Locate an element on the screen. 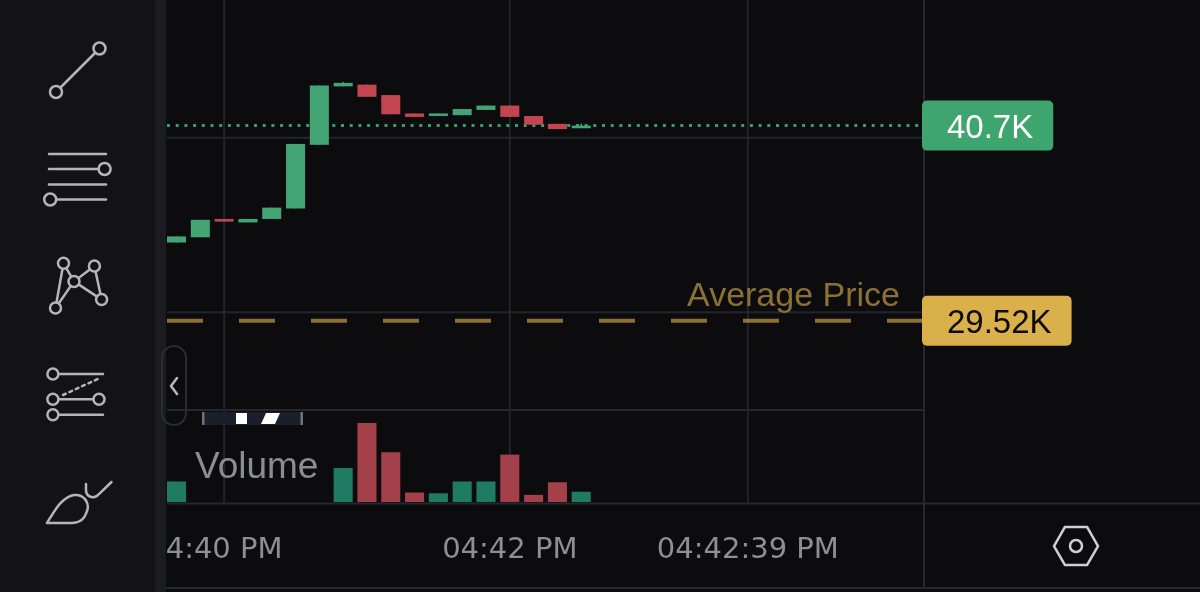  x-tick-label: 04:42 PM is located at coordinates (510, 548).